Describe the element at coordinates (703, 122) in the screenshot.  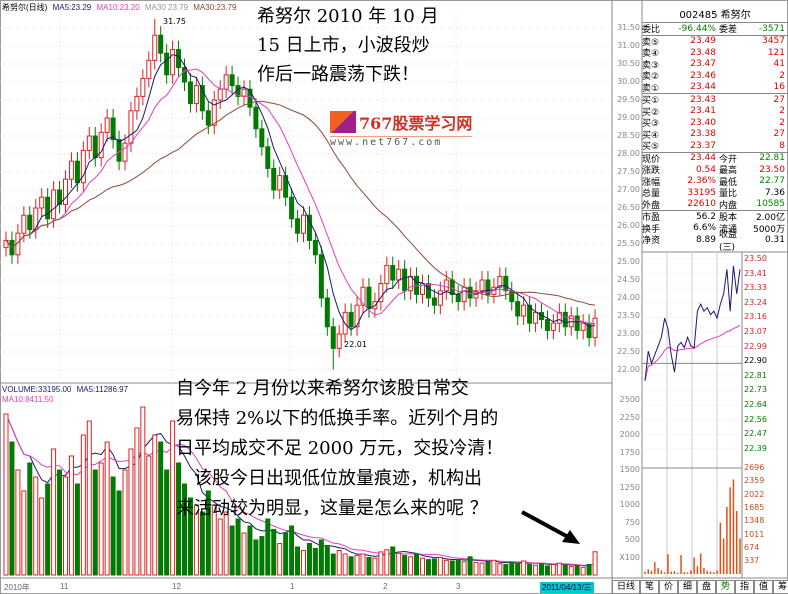
I see `price: 23.40` at that location.